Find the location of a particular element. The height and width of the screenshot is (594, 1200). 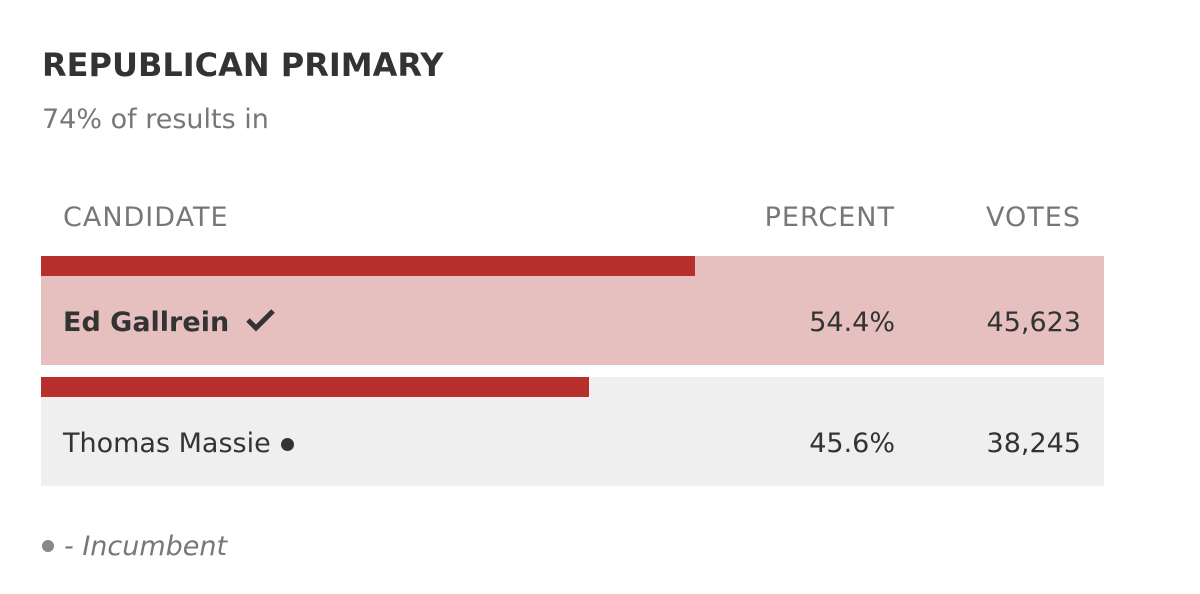

subtitle: 74% of results in is located at coordinates (155, 119).